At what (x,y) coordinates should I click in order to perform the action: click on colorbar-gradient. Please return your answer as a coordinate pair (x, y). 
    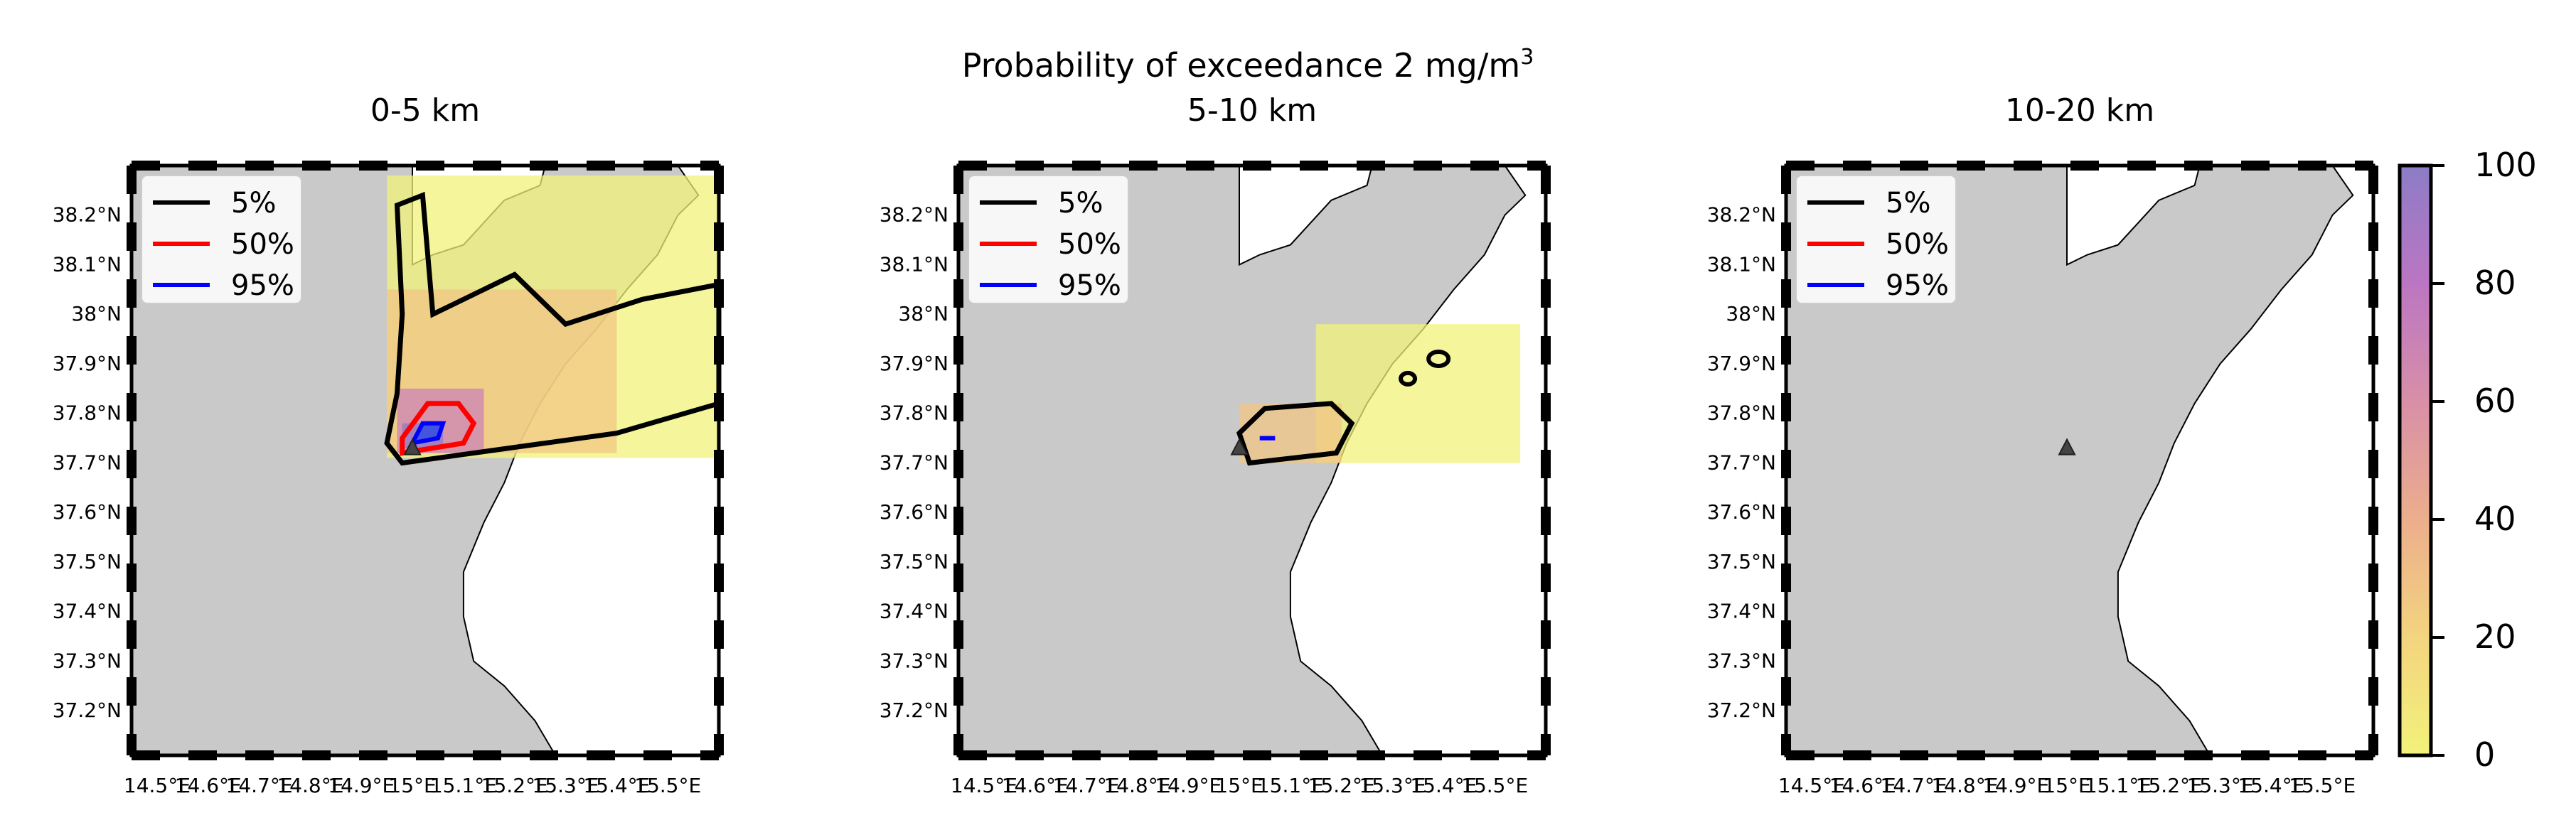
    Looking at the image, I should click on (2415, 460).